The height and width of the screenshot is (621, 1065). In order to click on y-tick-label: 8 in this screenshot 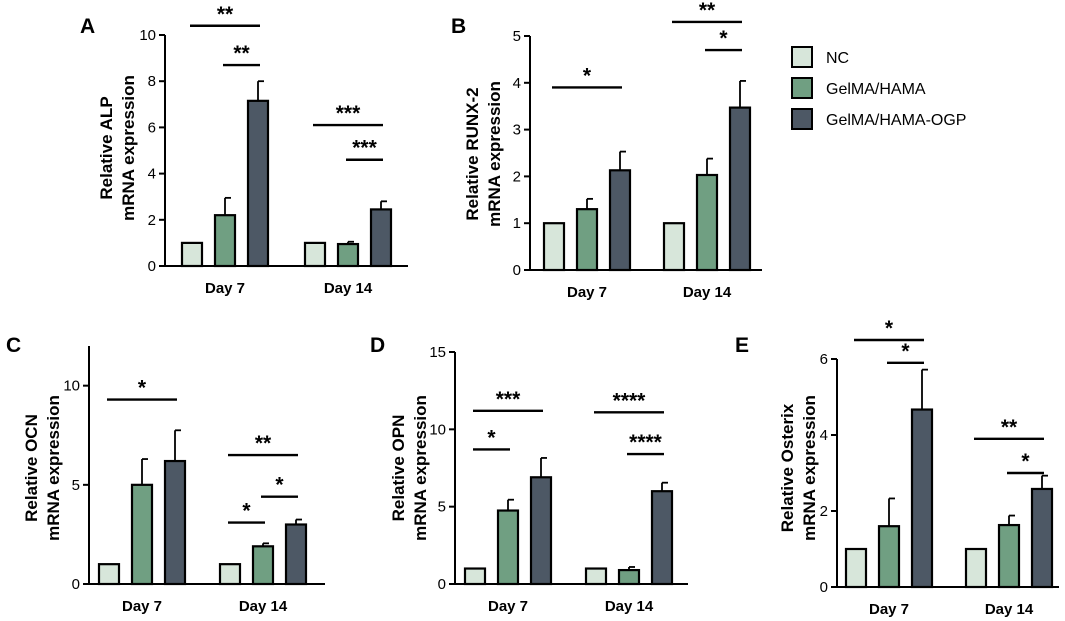, I will do `click(152, 81)`.